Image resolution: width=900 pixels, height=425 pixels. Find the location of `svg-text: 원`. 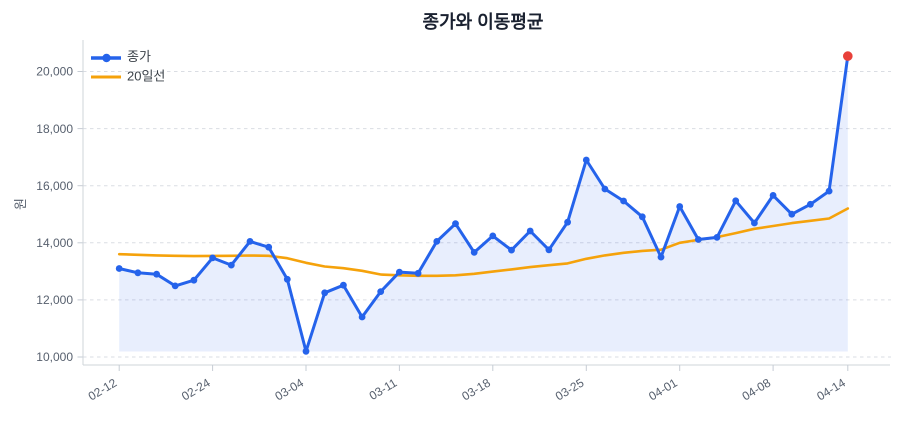

svg-text: 원 is located at coordinates (20, 204).